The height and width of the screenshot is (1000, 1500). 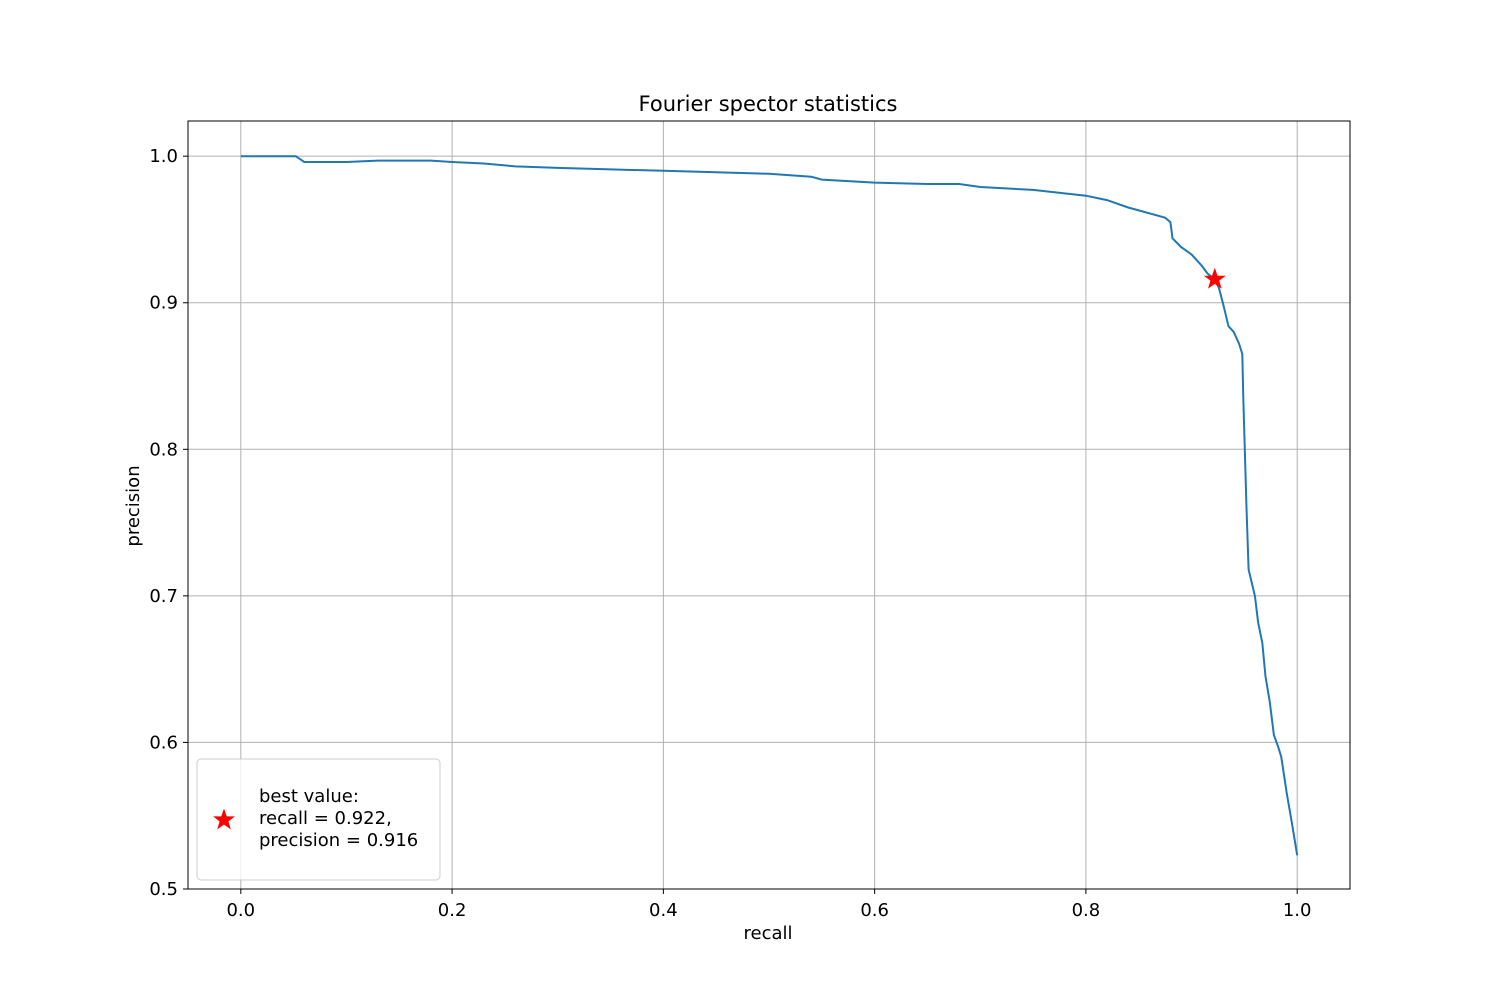 I want to click on legend-line-3: precision = 0.916, so click(x=338, y=840).